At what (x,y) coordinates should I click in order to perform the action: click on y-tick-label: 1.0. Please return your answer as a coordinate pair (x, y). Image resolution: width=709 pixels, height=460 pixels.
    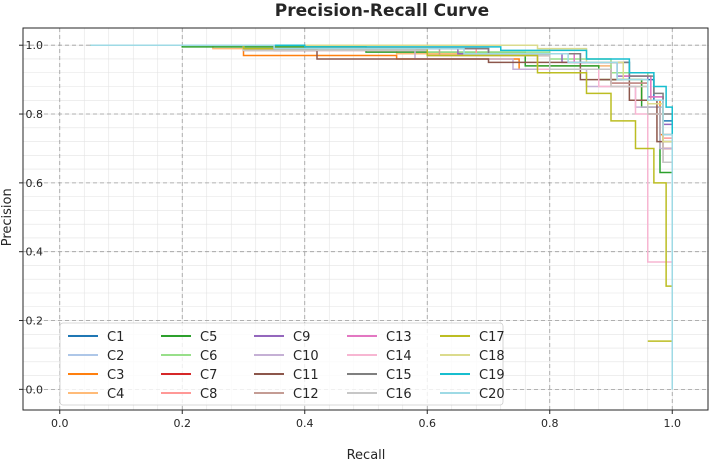
    Looking at the image, I should click on (35, 45).